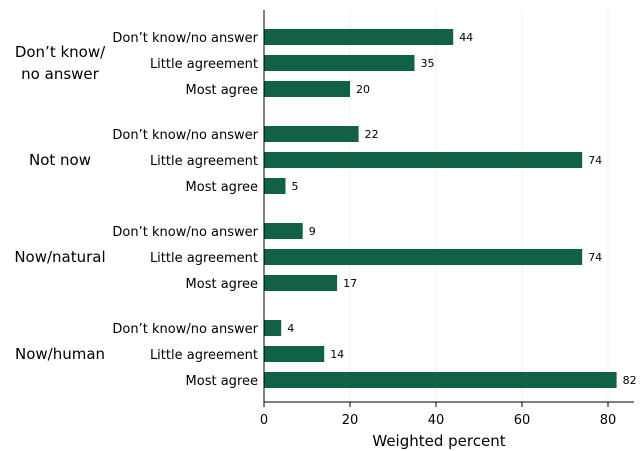  What do you see at coordinates (466, 37) in the screenshot?
I see `value-label: 44` at bounding box center [466, 37].